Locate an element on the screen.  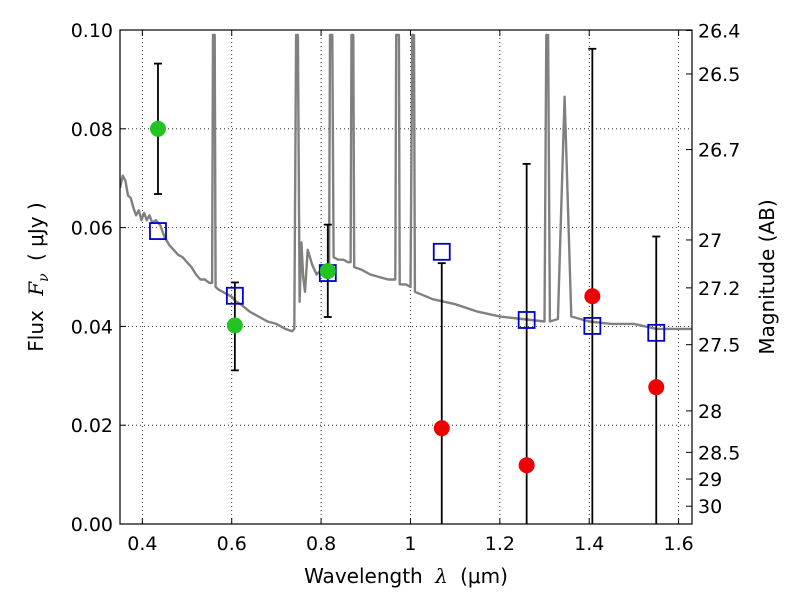
y2-tick-label: 27 is located at coordinates (710, 241).